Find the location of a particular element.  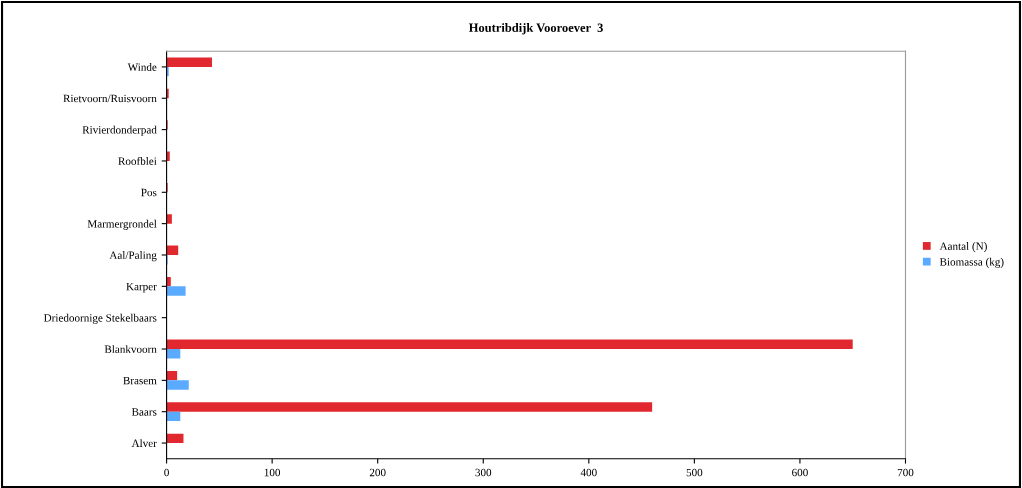

y-tick-label: Baars is located at coordinates (144, 412).